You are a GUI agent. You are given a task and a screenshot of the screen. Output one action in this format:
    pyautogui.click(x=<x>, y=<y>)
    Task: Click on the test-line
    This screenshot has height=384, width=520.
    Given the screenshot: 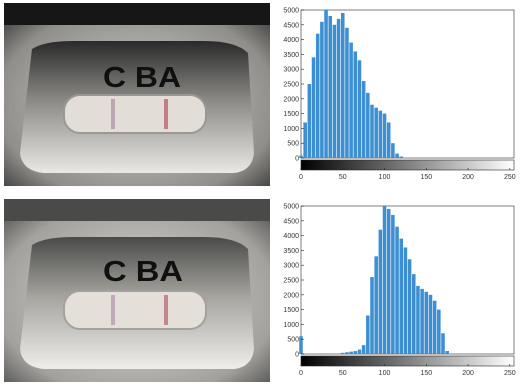 What is the action you would take?
    pyautogui.click(x=166, y=114)
    